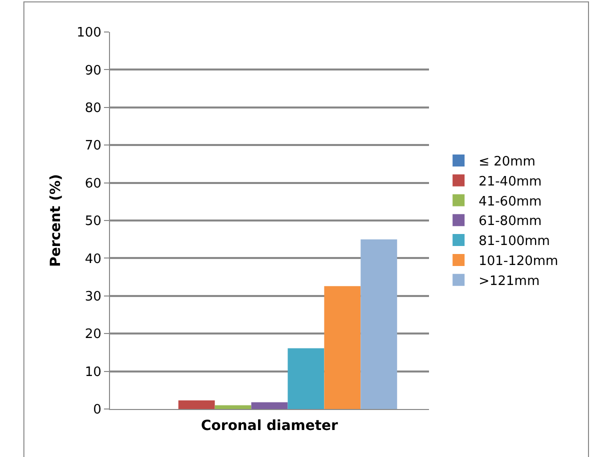 This screenshot has height=457, width=594. What do you see at coordinates (93, 372) in the screenshot?
I see `y-tick-label: 10` at bounding box center [93, 372].